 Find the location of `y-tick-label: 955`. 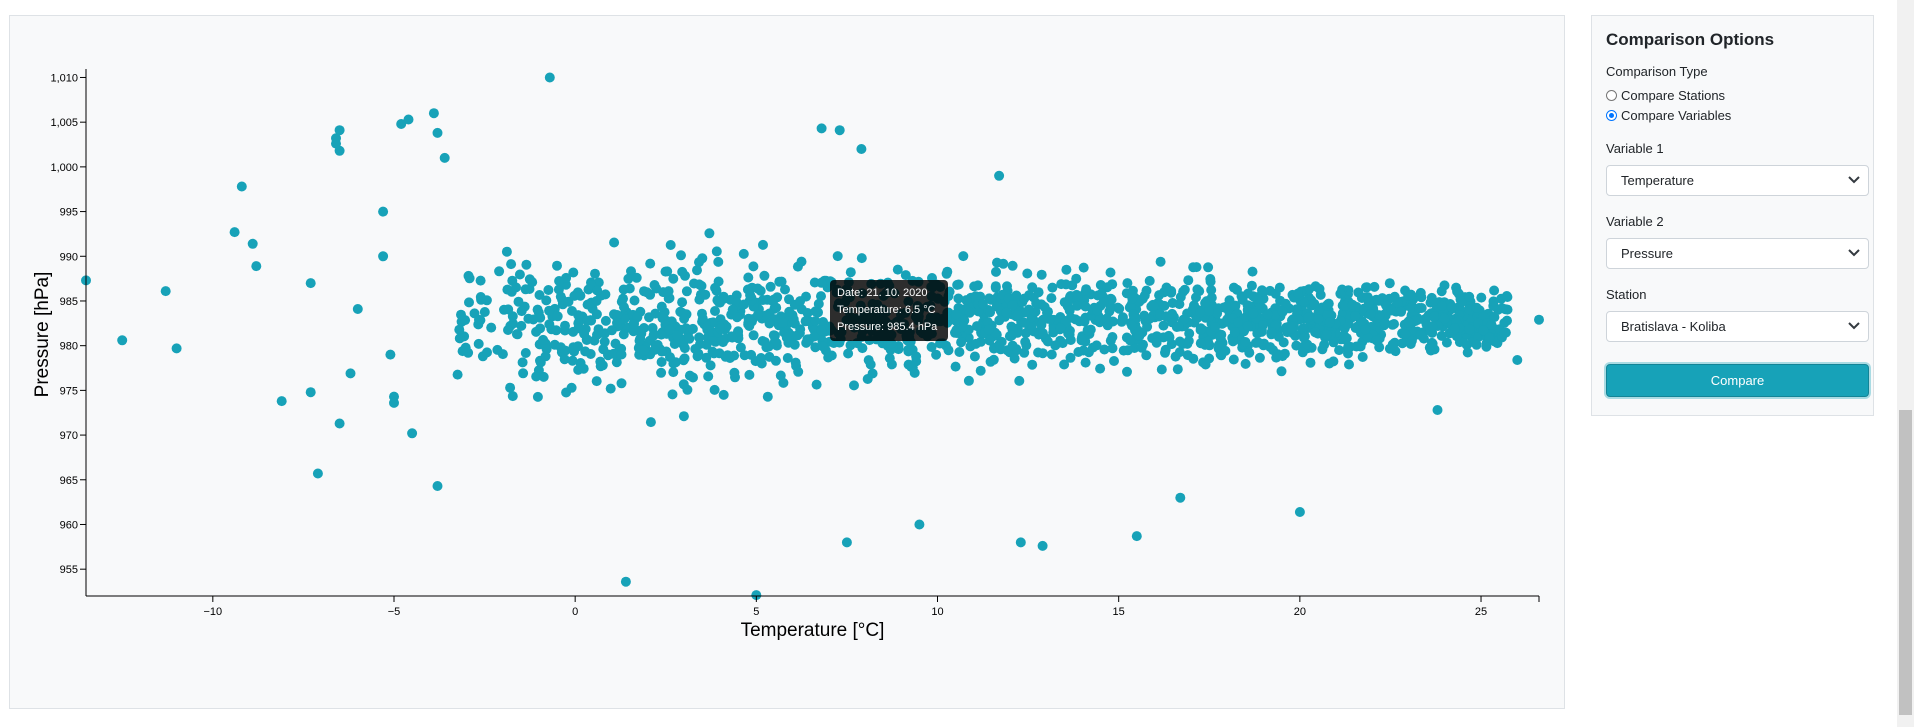

y-tick-label: 955 is located at coordinates (69, 570).